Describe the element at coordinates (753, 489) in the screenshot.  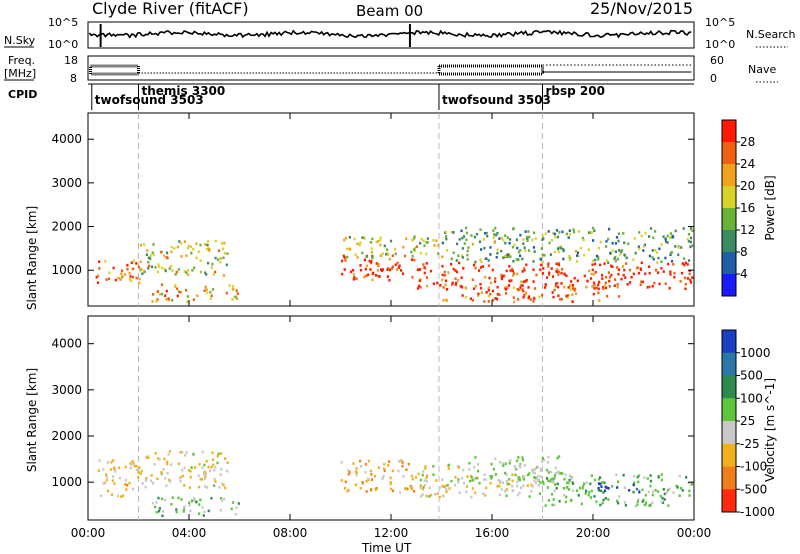
I see `colorbar-tick-label: -500` at that location.